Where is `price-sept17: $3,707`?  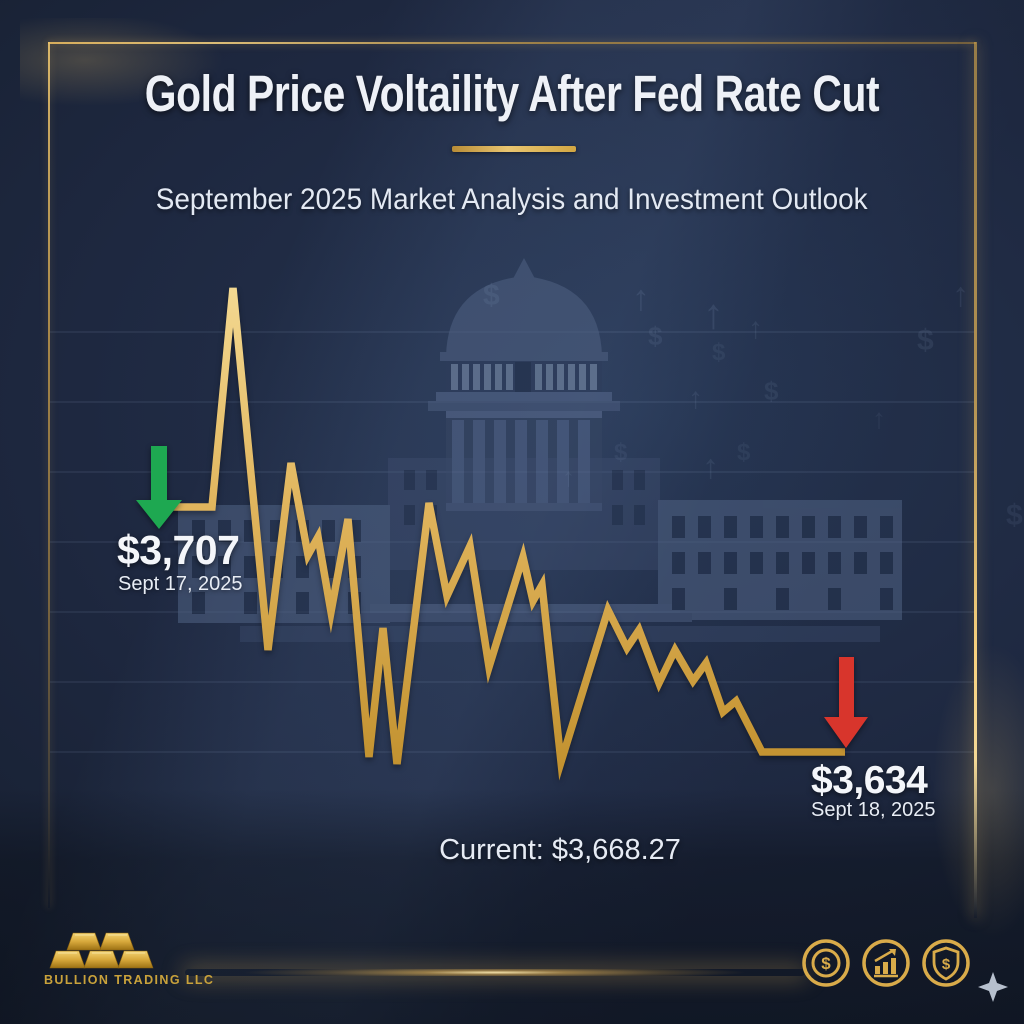 price-sept17: $3,707 is located at coordinates (178, 550).